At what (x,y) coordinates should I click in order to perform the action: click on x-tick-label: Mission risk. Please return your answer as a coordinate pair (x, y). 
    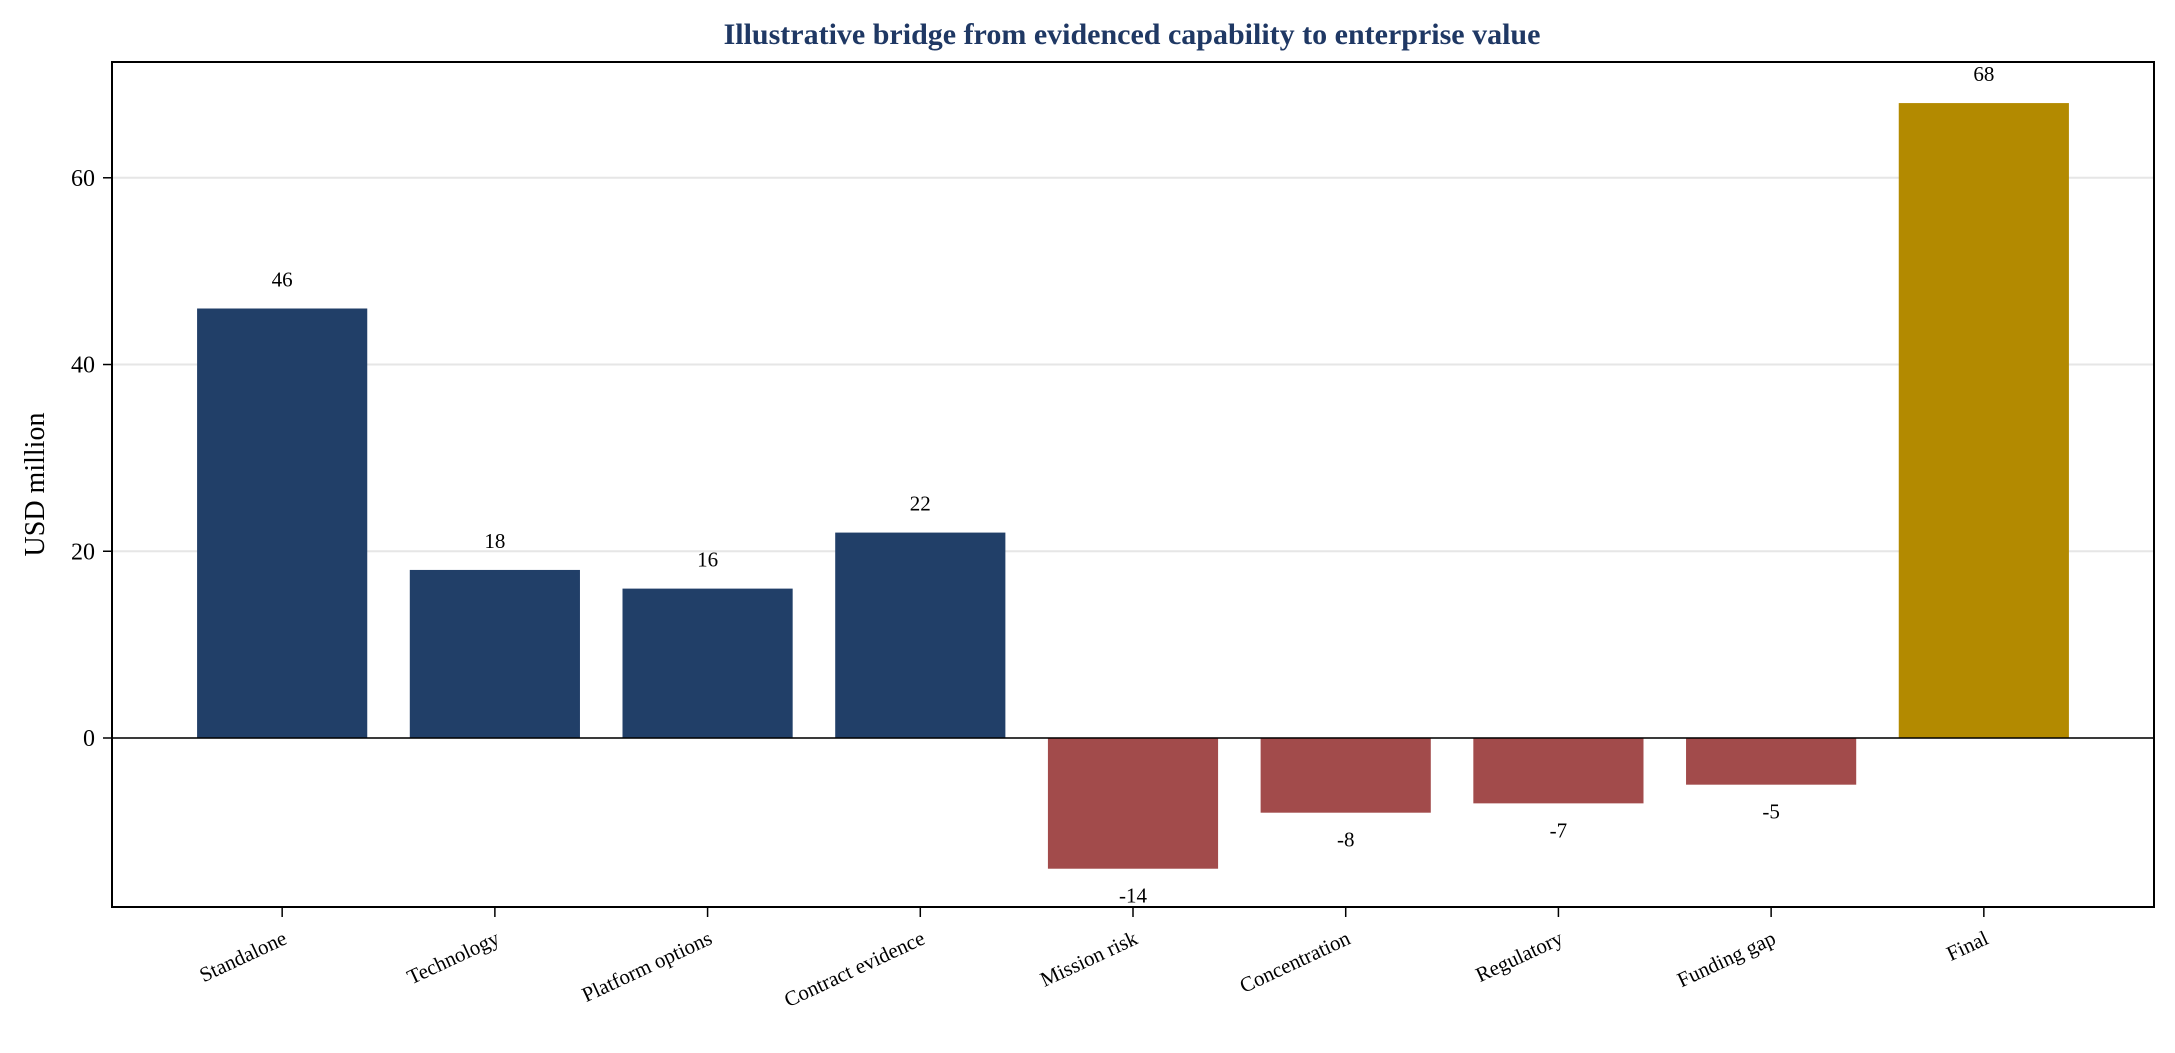
    Looking at the image, I should click on (1088, 959).